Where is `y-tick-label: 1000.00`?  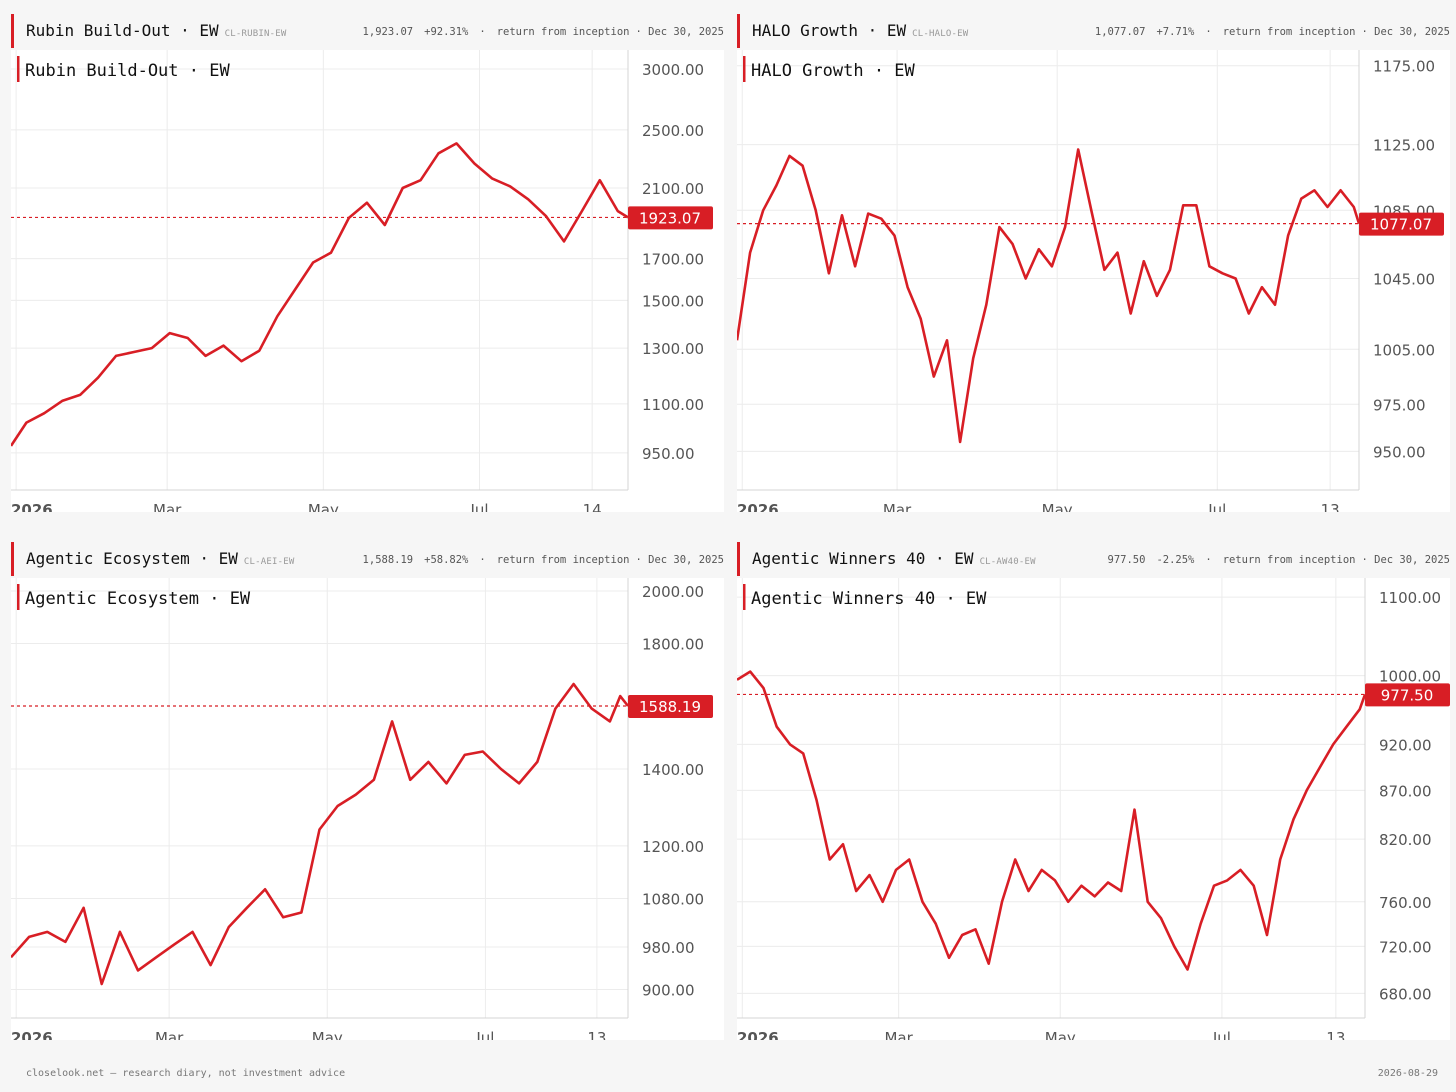
y-tick-label: 1000.00 is located at coordinates (1410, 677).